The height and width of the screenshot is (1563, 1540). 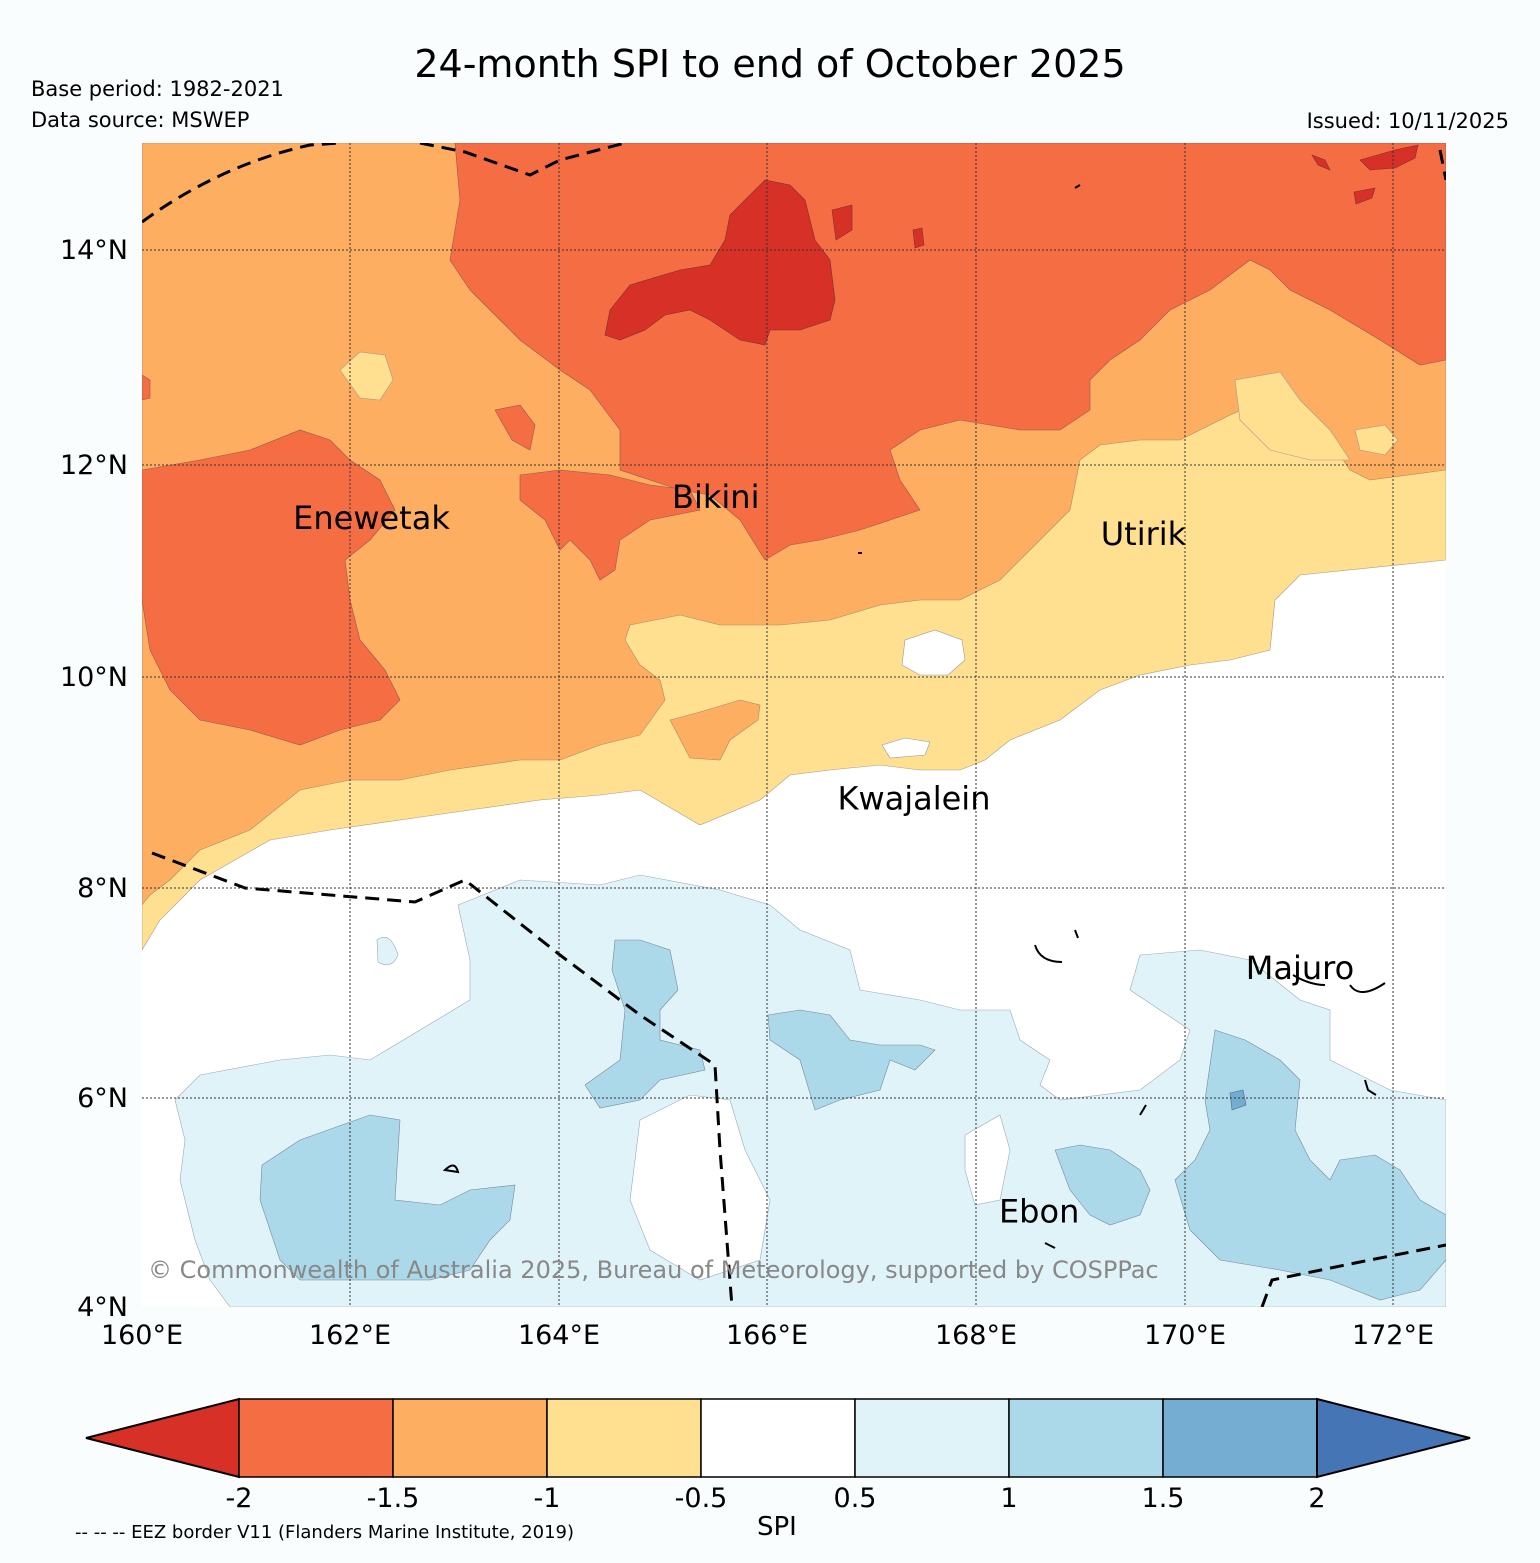 I want to click on place-label-enewetak: Enewetak, so click(x=371, y=518).